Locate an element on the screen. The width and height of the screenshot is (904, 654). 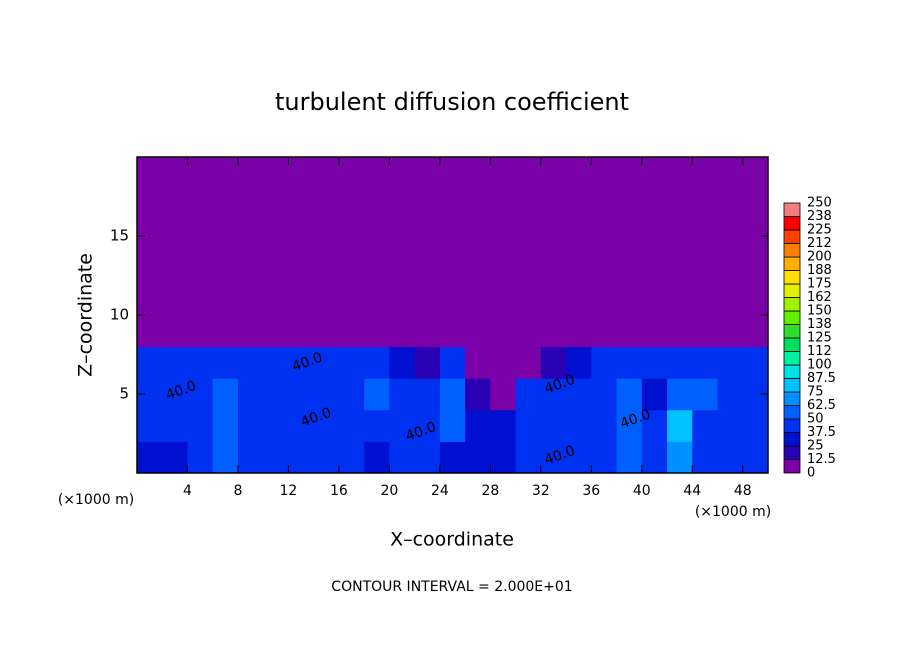
colorbar-label: 37.5 is located at coordinates (821, 432).